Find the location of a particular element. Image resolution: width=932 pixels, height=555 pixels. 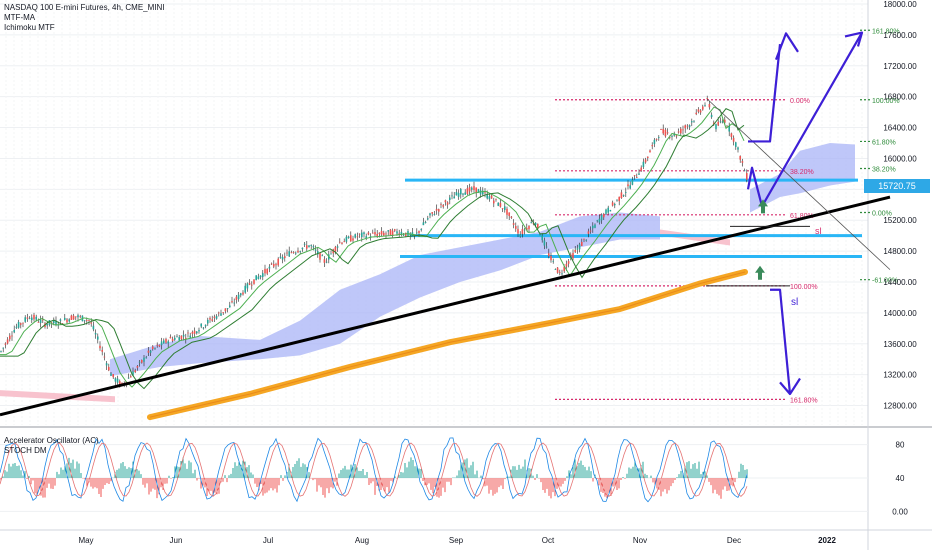

price-tick-label: 16400.00 is located at coordinates (900, 128).